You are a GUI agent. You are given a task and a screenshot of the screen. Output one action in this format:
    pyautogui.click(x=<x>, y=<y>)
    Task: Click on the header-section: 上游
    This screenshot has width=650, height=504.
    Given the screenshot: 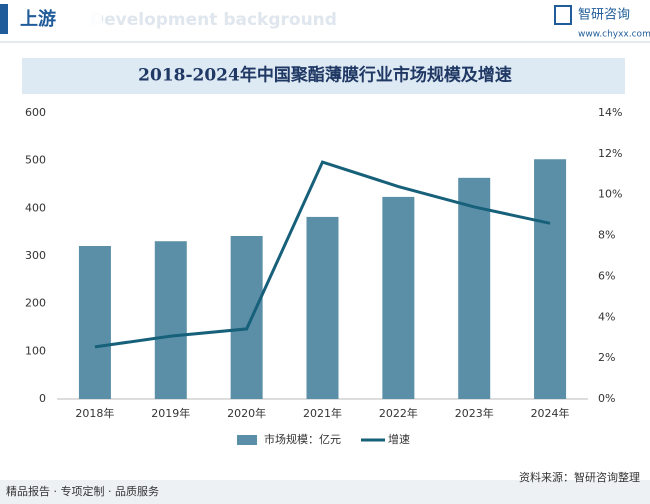 What is the action you would take?
    pyautogui.click(x=38, y=19)
    